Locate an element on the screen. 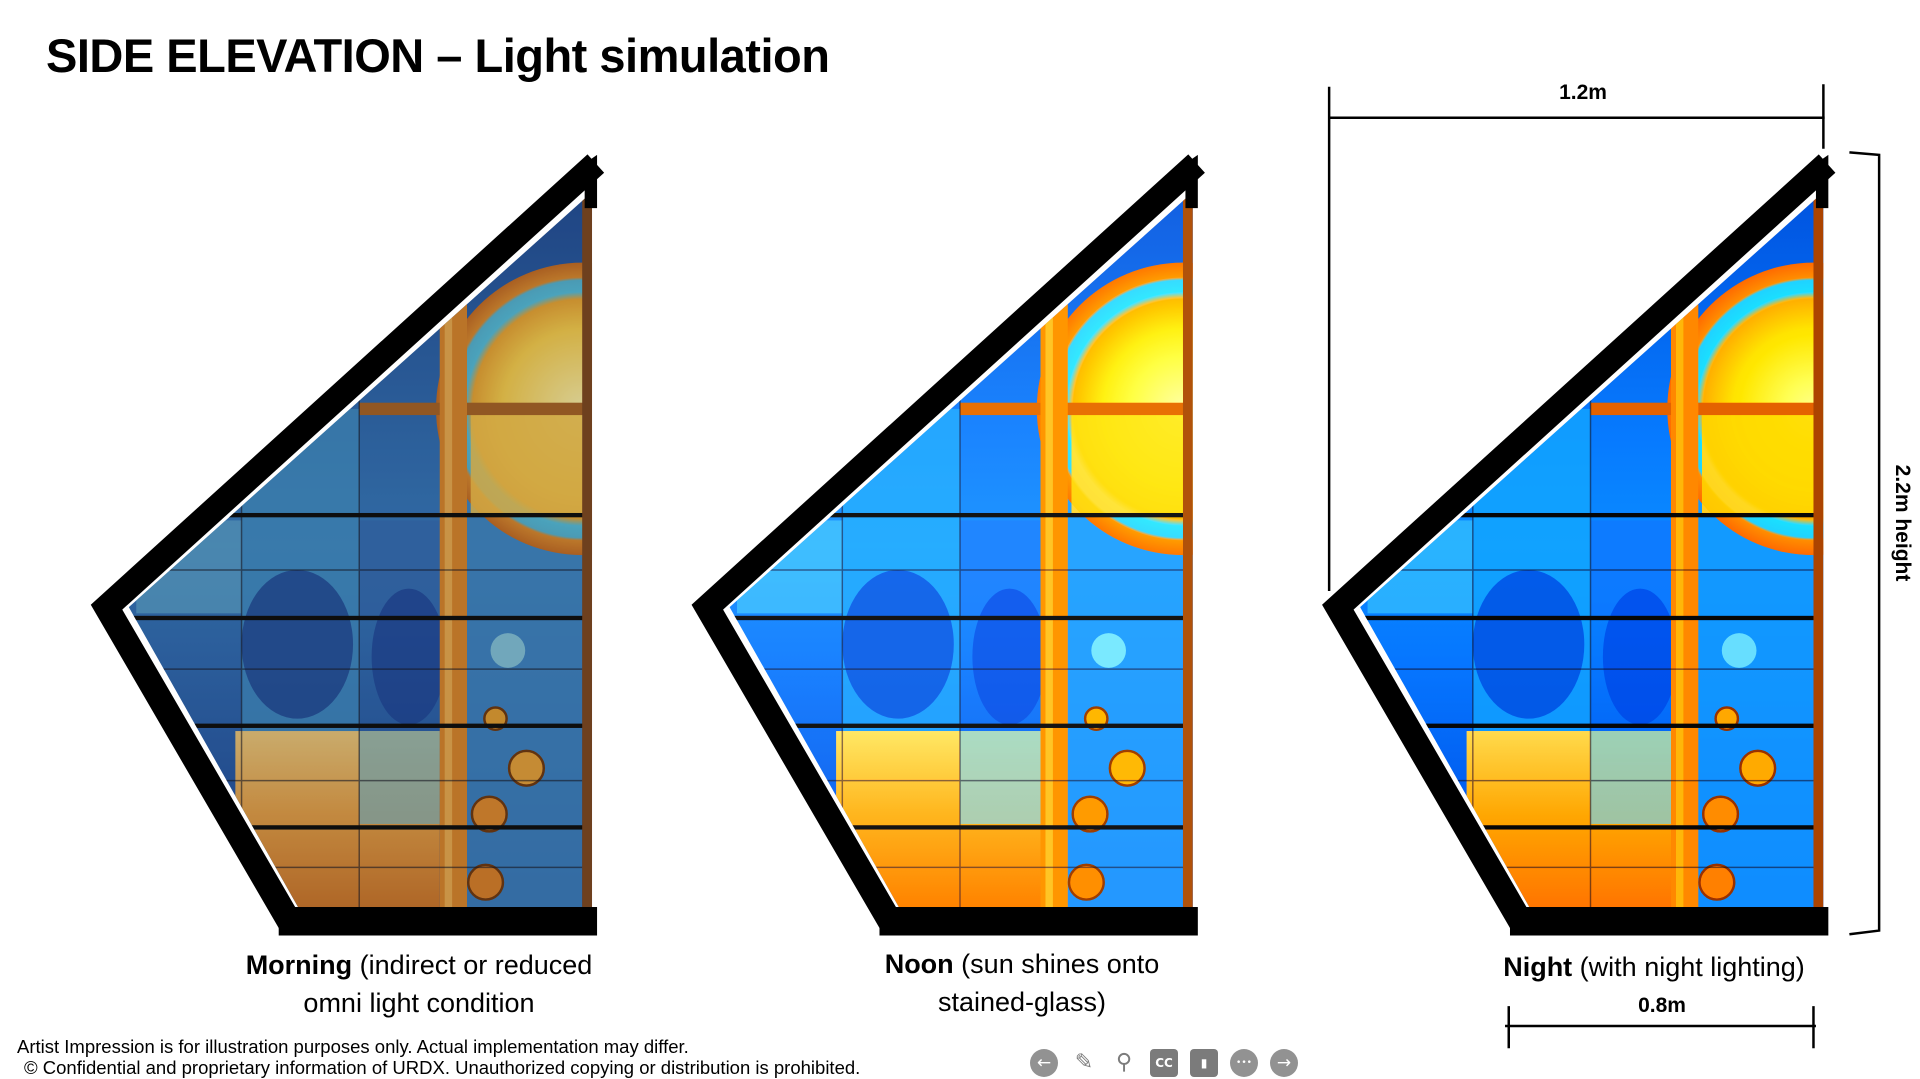  caption-noon-bold: Noon is located at coordinates (919, 964).